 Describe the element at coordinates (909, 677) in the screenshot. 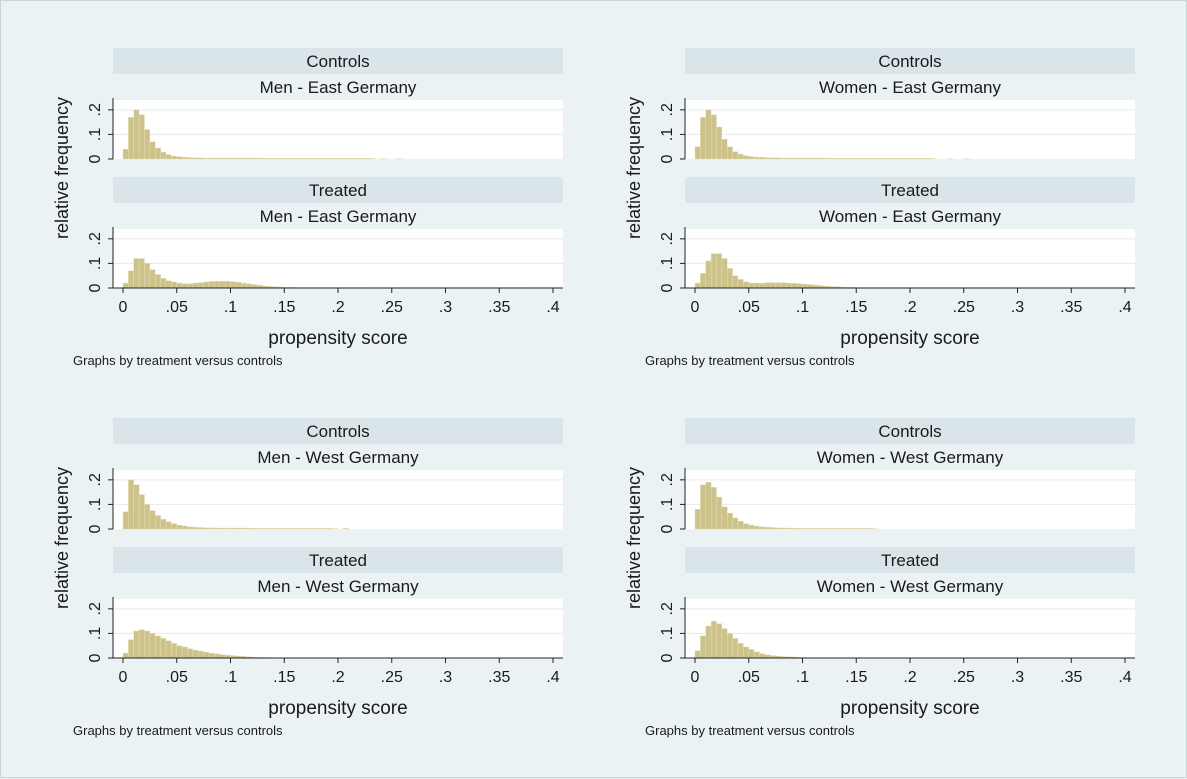

I see `x-tick-label: .2` at that location.